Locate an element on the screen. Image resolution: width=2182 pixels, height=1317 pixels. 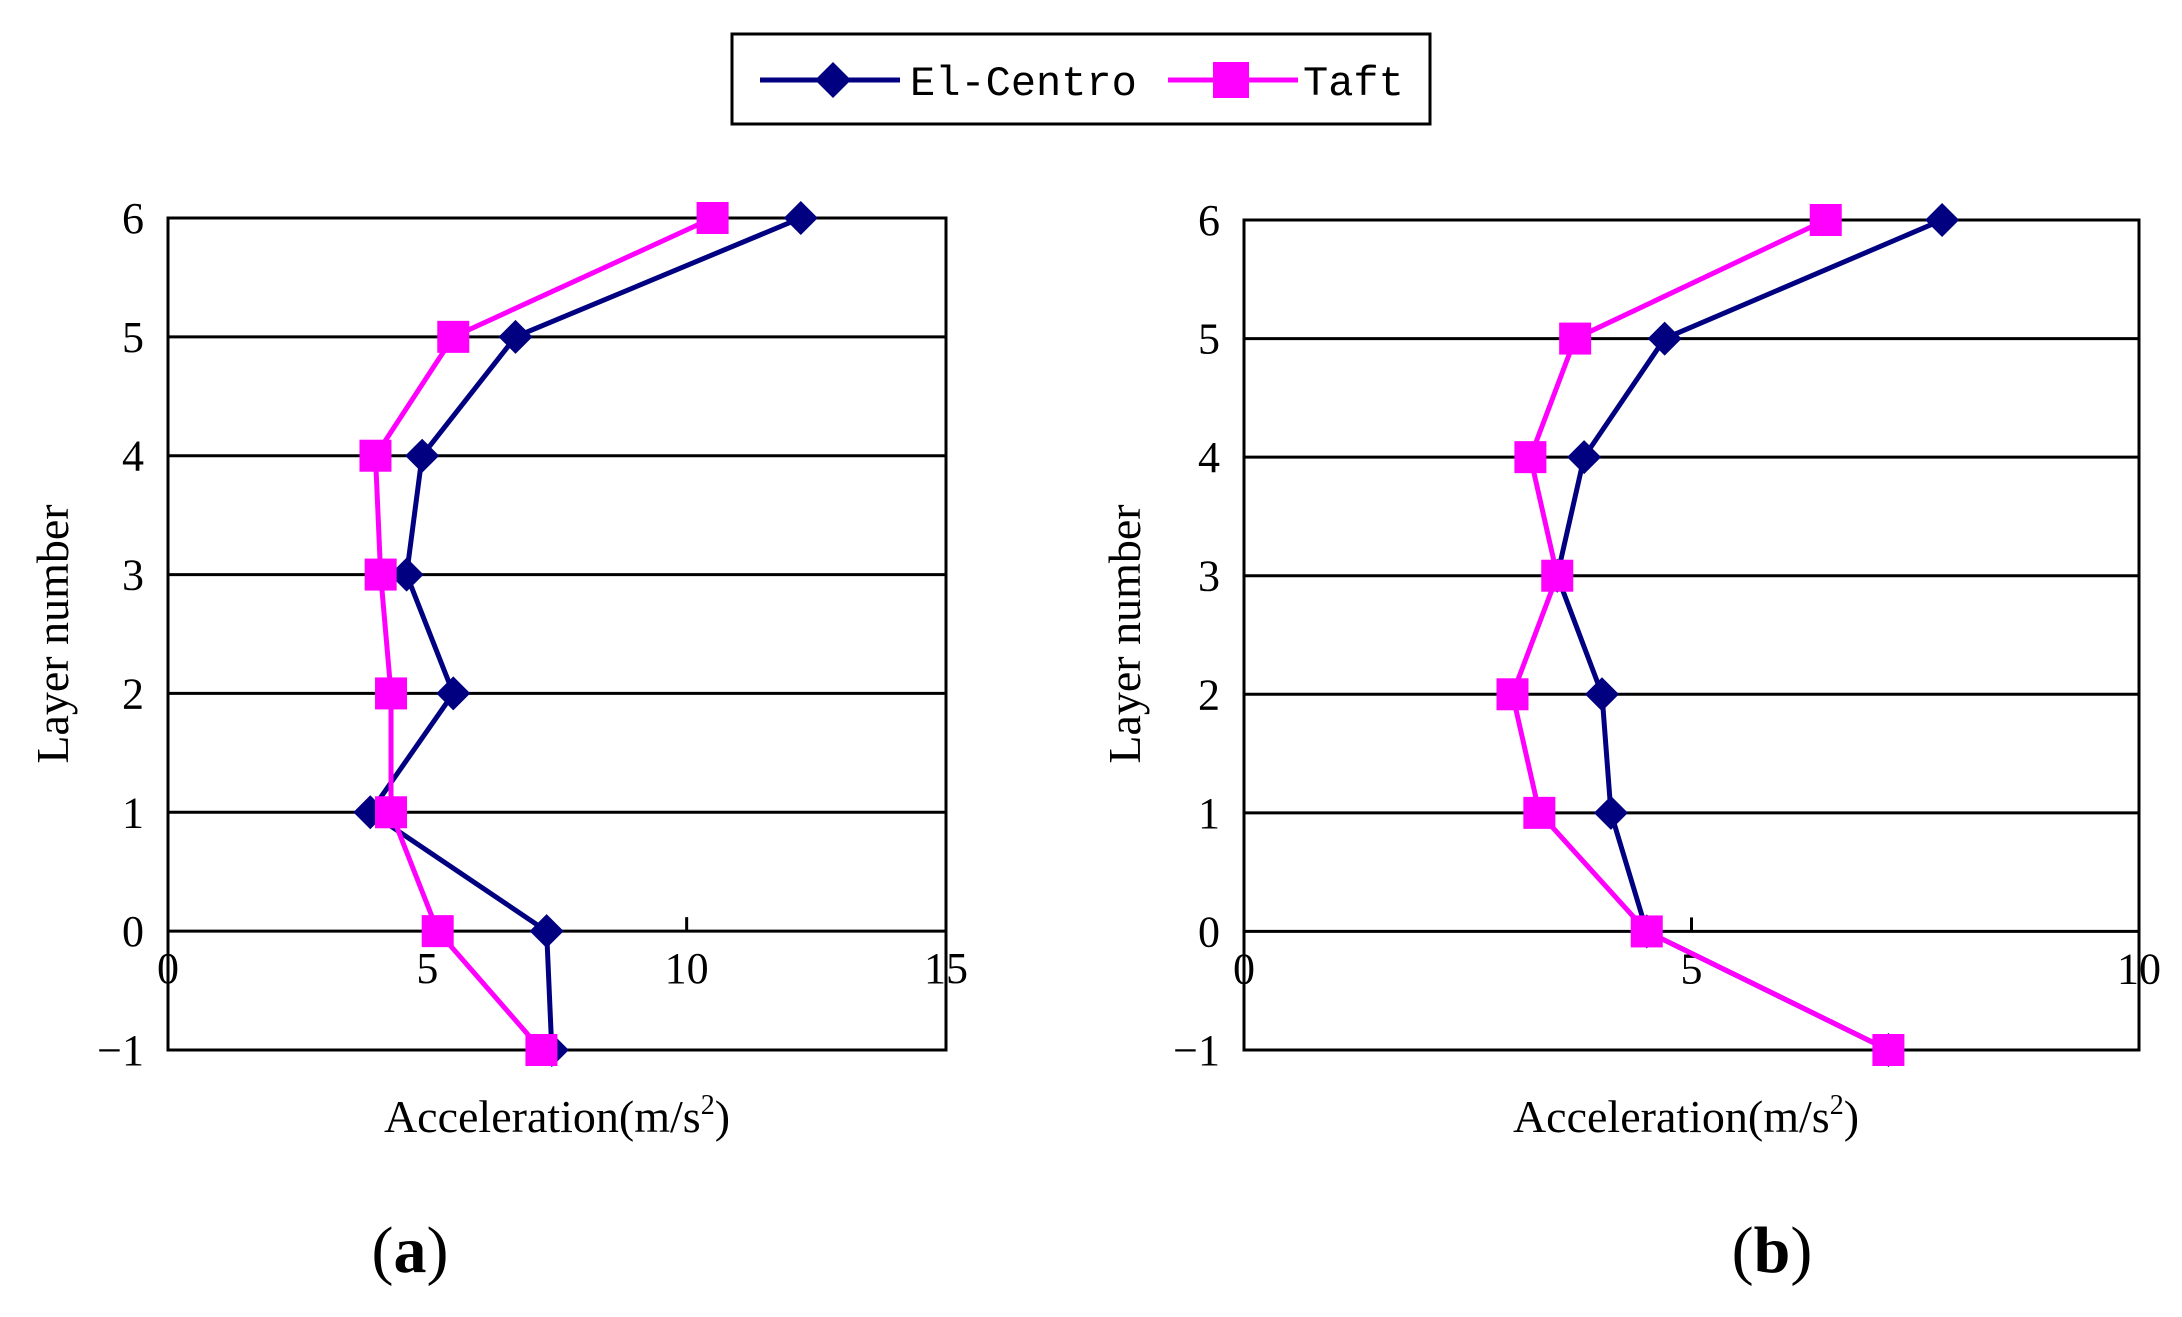
y-tick-label-a: 2 is located at coordinates (133, 693).